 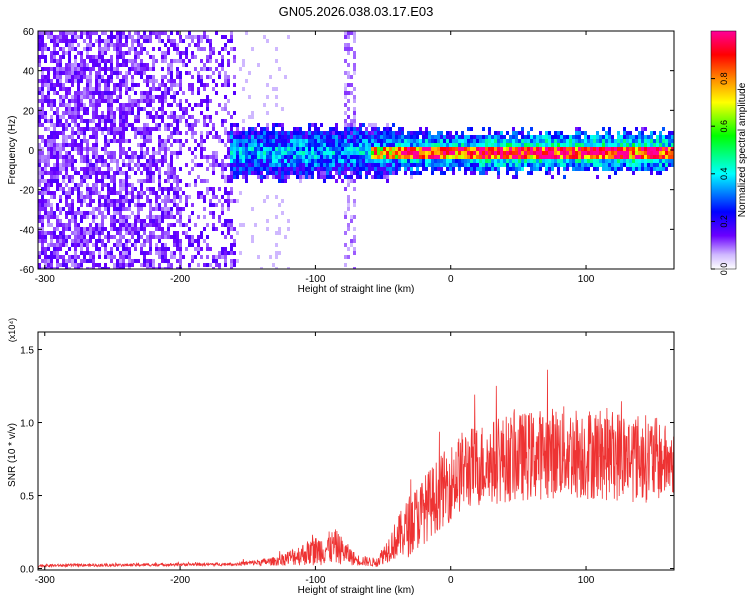 I want to click on colorbar-tick-label: 0.2, so click(x=724, y=221).